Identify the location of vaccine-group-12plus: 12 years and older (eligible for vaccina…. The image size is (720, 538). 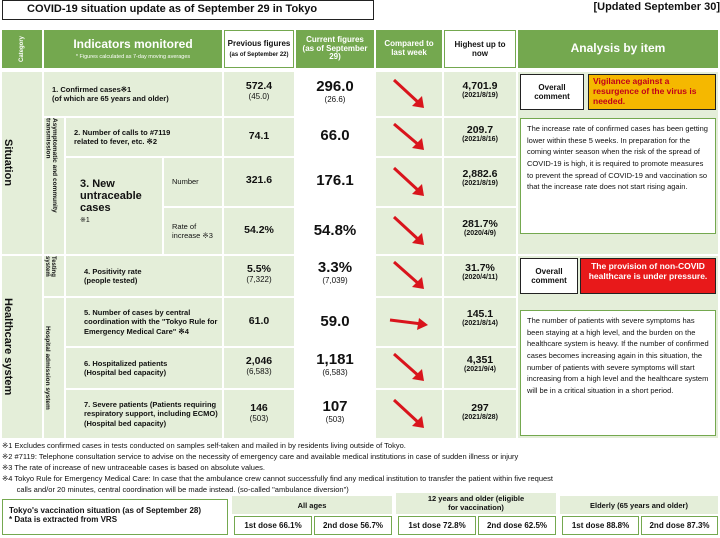
(476, 503).